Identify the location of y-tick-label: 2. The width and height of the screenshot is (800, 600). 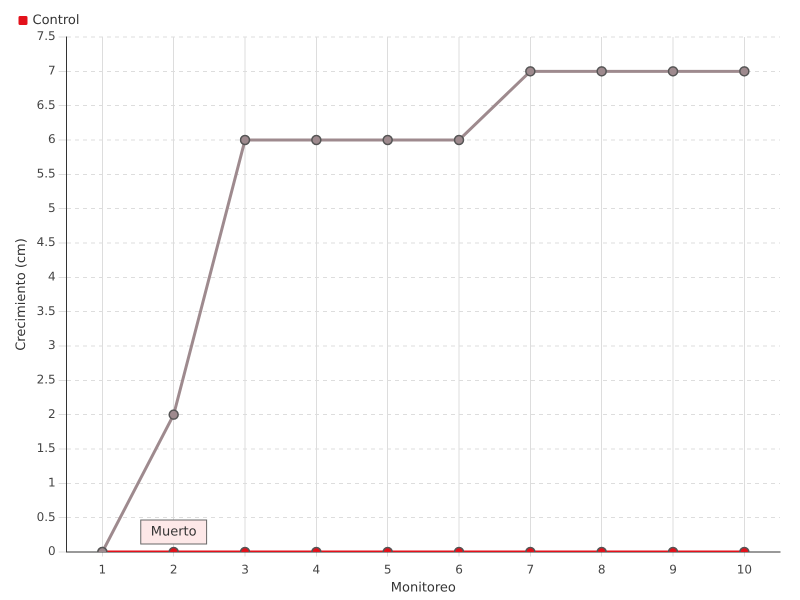
(52, 413).